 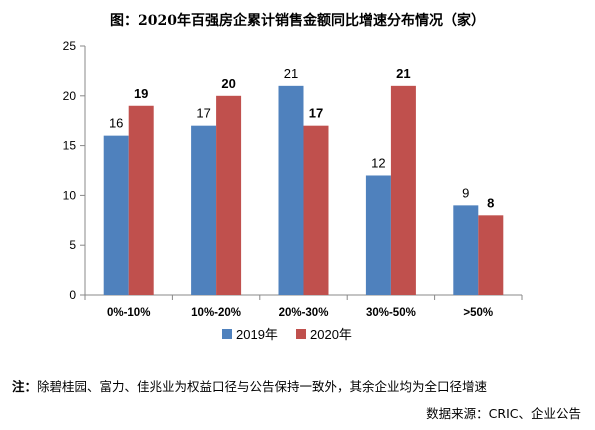 What do you see at coordinates (465, 192) in the screenshot?
I see `data-label: 9` at bounding box center [465, 192].